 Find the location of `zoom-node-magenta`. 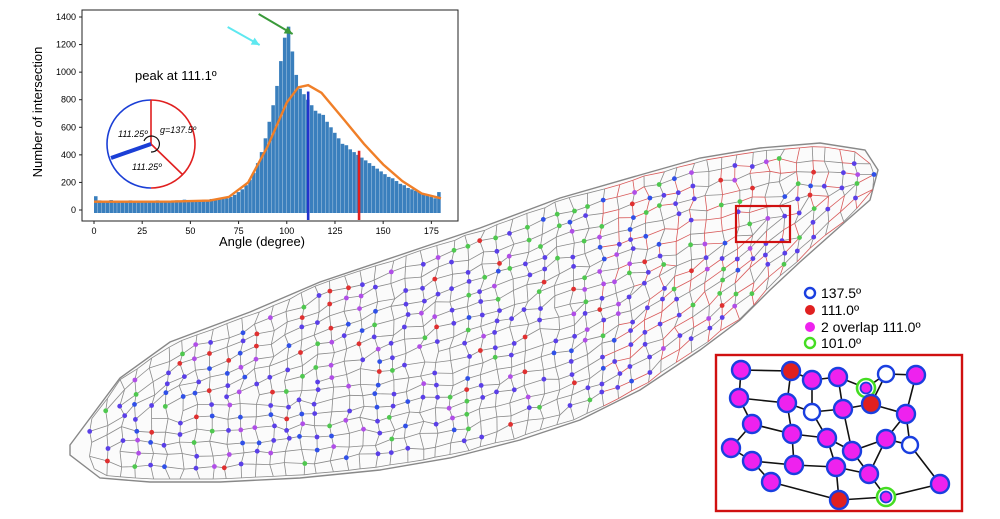

zoom-node-magenta is located at coordinates (812, 380).